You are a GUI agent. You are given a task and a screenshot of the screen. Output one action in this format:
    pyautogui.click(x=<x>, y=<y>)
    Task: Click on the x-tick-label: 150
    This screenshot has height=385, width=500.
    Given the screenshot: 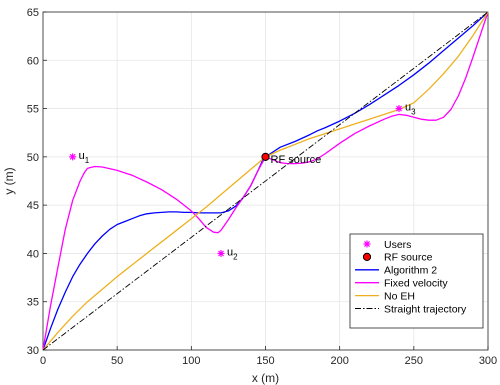 What is the action you would take?
    pyautogui.click(x=265, y=361)
    